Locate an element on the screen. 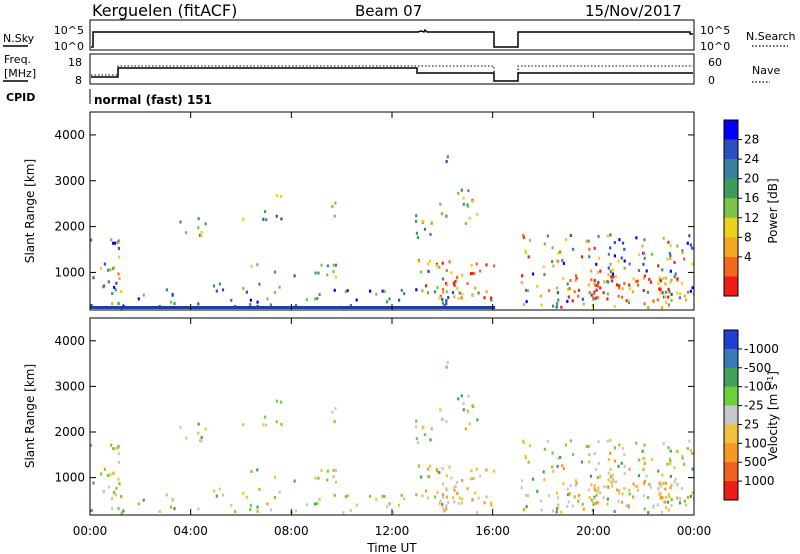 This screenshot has width=800, height=554. velocity-ylabel: Slant Range [km] is located at coordinates (30, 416).